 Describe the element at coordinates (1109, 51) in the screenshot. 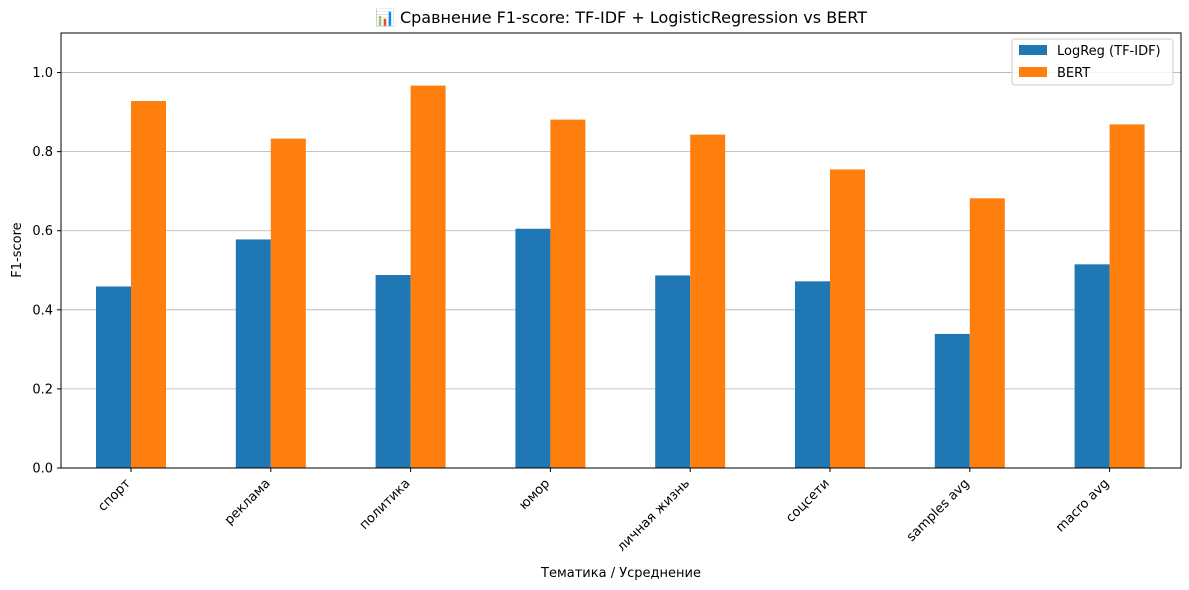

I see `legend-label-logreg: LogReg (TF-IDF)` at that location.